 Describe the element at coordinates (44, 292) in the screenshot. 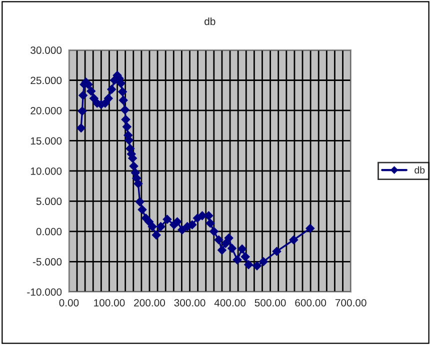

I see `y-tick-label: -10.000` at that location.